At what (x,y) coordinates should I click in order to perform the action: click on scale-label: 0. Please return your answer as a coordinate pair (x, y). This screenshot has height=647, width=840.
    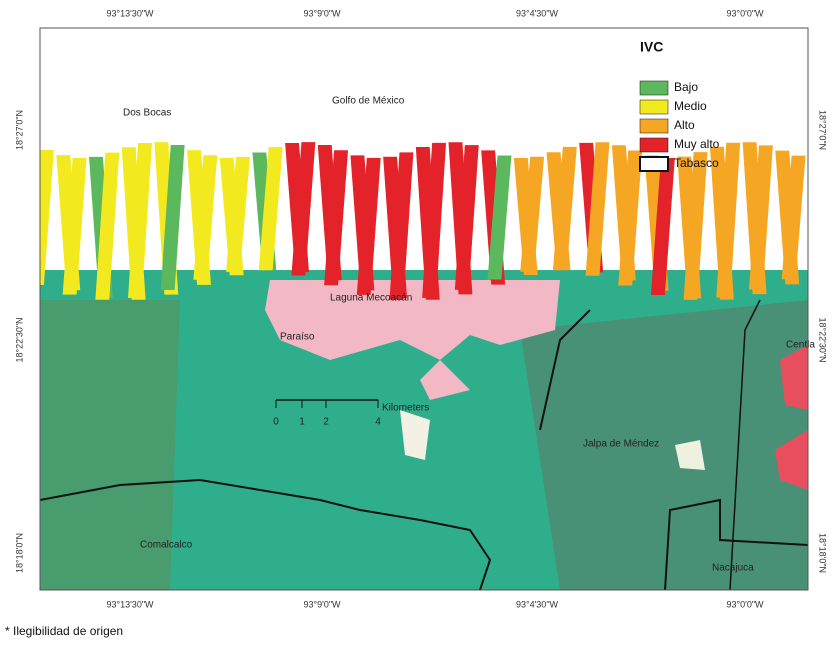
    Looking at the image, I should click on (276, 422).